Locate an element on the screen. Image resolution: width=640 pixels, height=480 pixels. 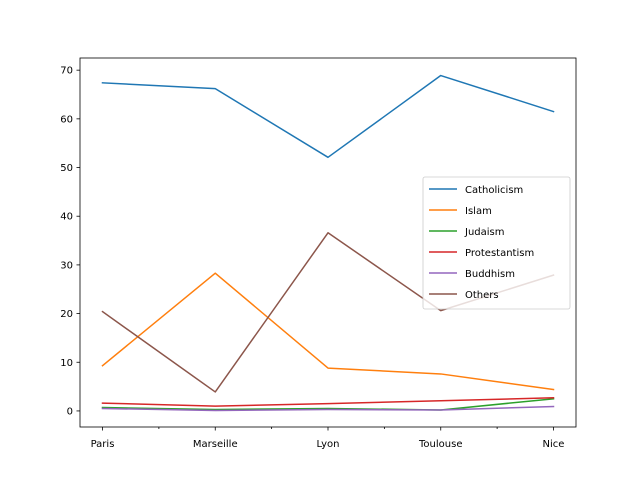
y-tick-label-30: 30 is located at coordinates (66, 265).